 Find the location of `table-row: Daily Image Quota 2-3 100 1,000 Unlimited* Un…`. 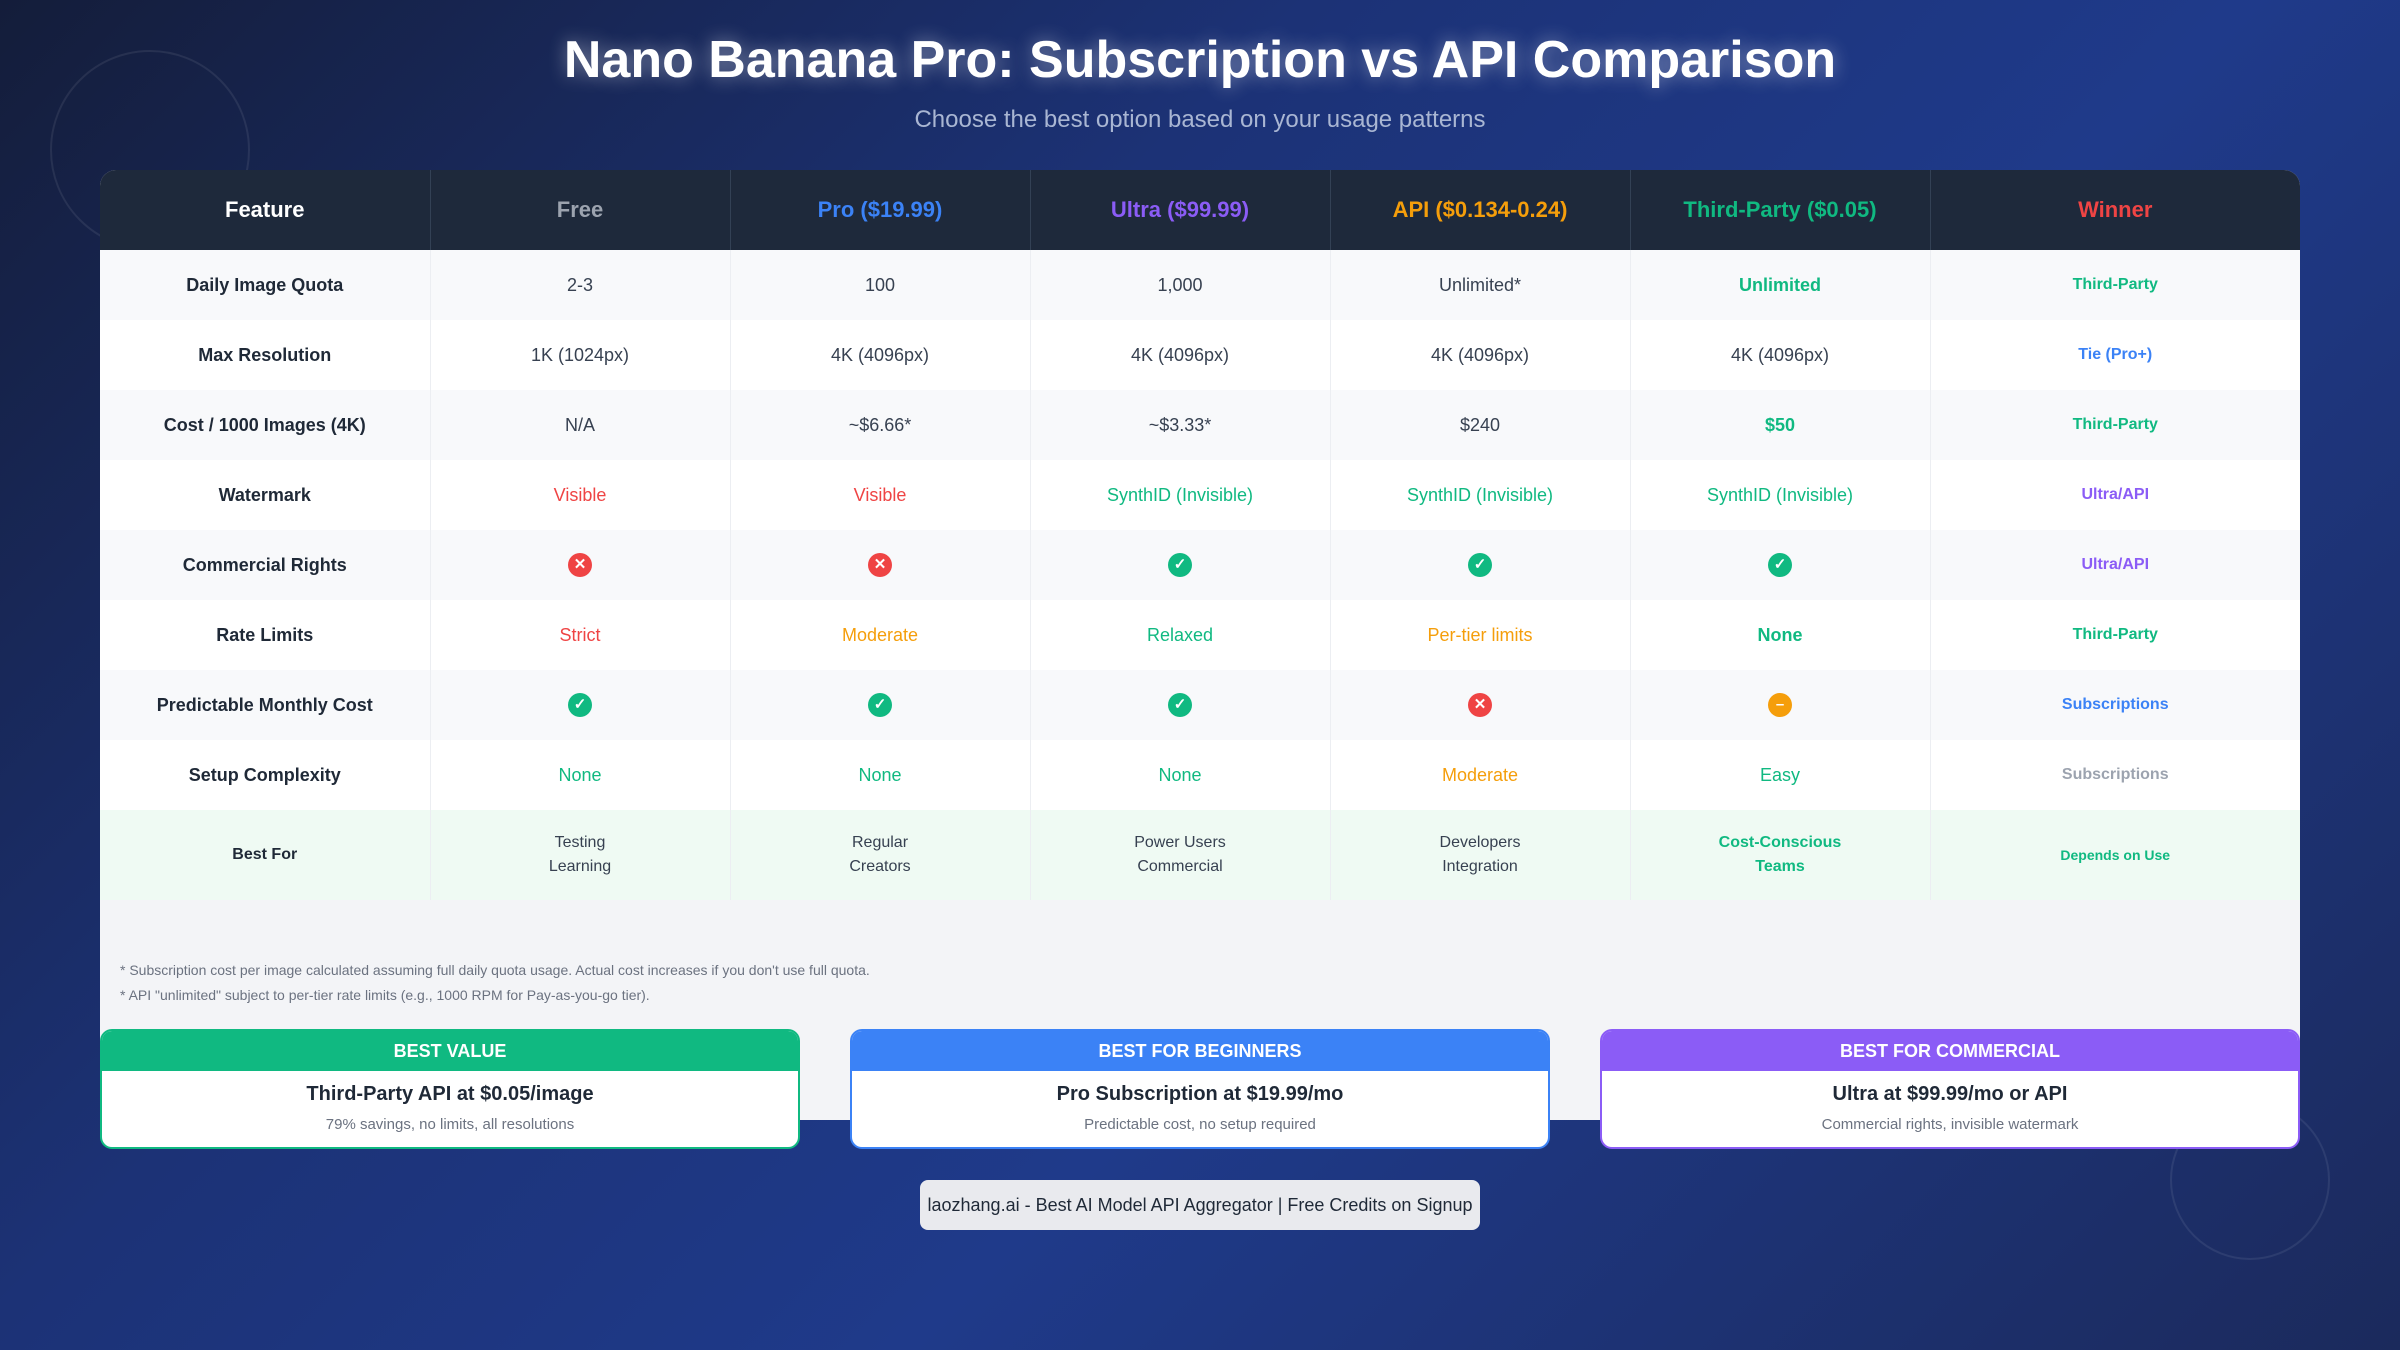

table-row: Daily Image Quota 2-3 100 1,000 Unlimited* Un… is located at coordinates (1200, 285).